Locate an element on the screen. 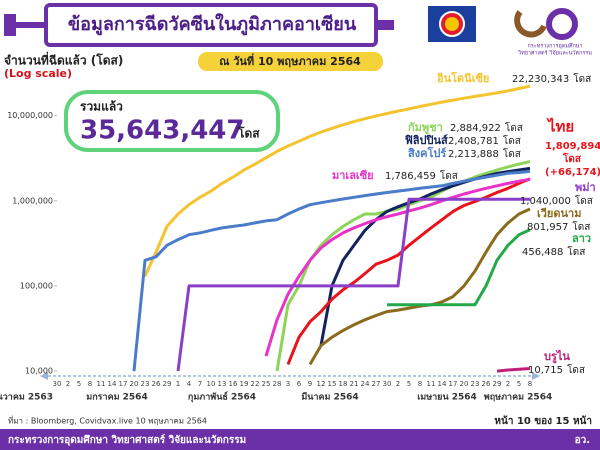 This screenshot has width=600, height=450. x-tick-label: 1 is located at coordinates (178, 384).